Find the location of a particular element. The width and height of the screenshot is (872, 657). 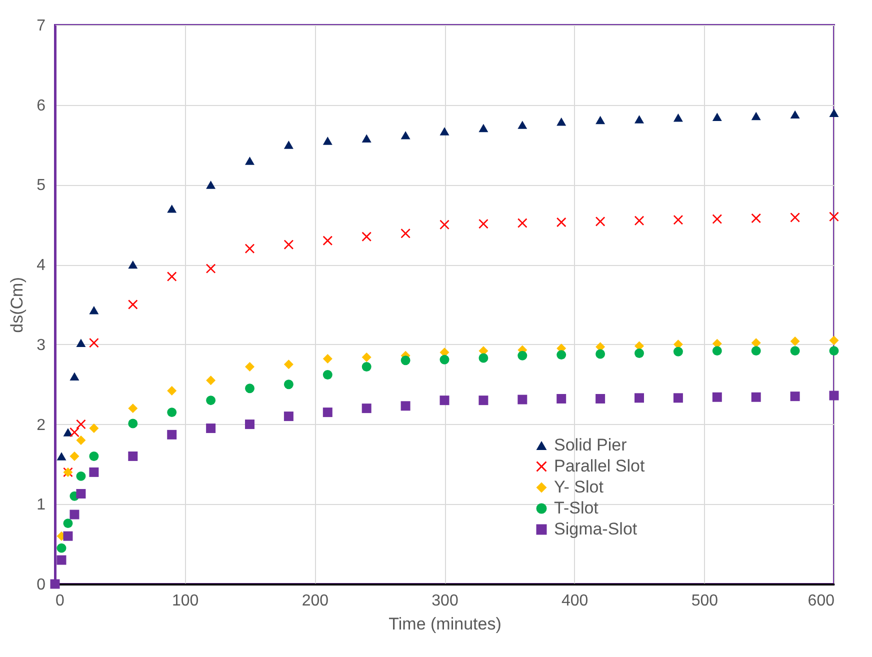

legend-label: Solid Pier is located at coordinates (591, 445).